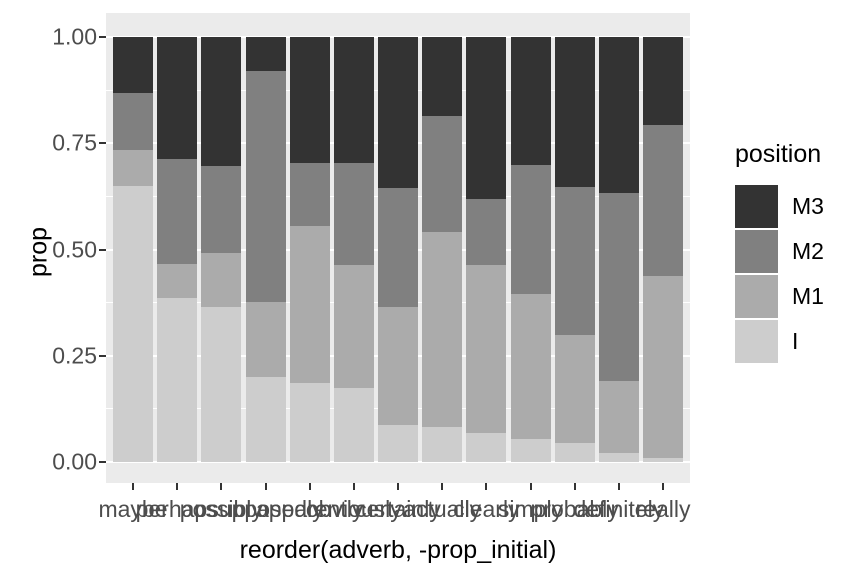 The image size is (864, 576). I want to click on x-tick-label: perhaps, so click(177, 509).